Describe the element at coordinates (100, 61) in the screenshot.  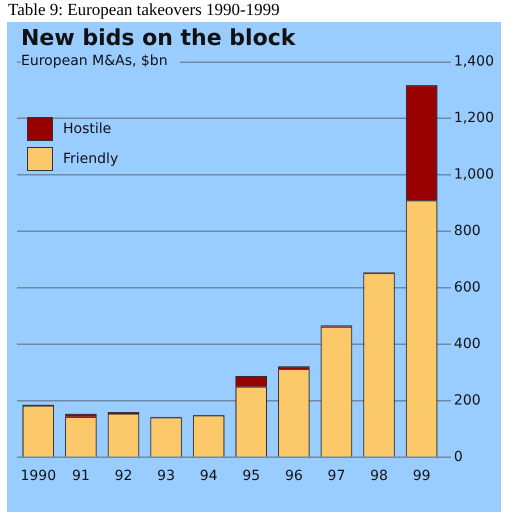
I see `chart-subtitle: European M&As, $bn` at that location.